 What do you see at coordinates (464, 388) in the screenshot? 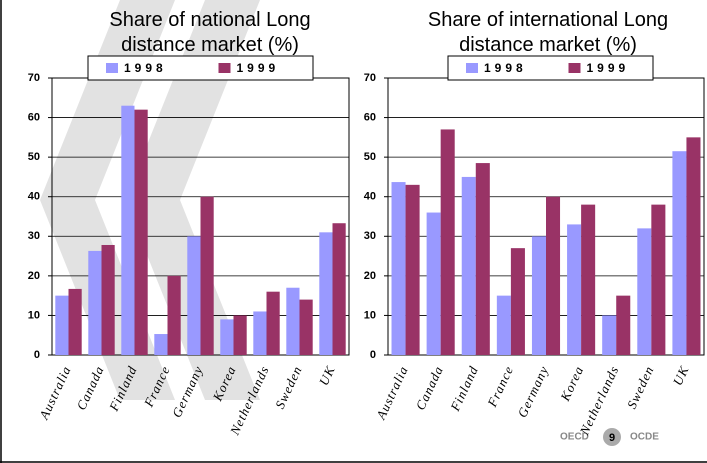
I see `x-tick-label: Finland` at bounding box center [464, 388].